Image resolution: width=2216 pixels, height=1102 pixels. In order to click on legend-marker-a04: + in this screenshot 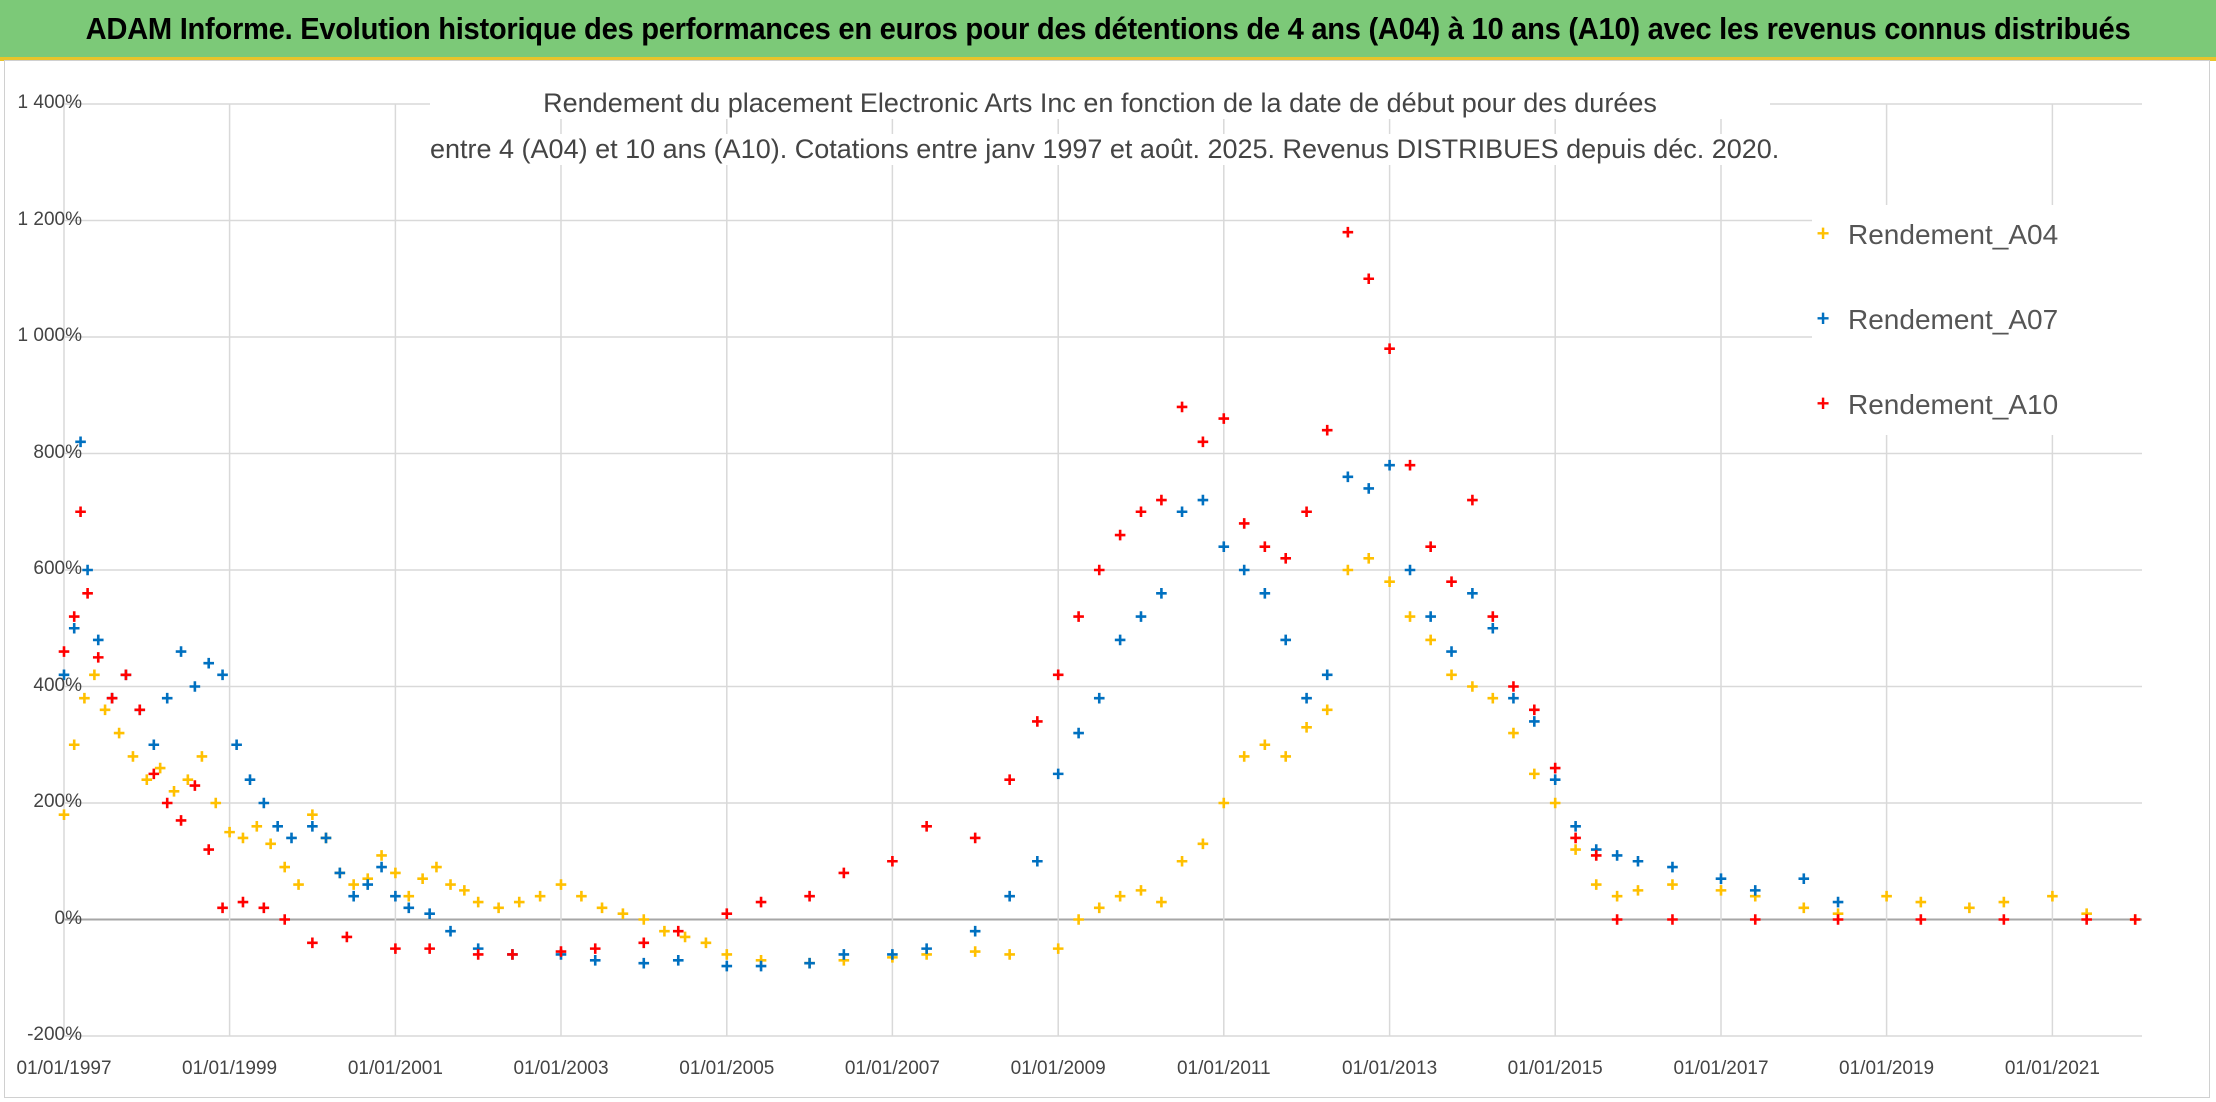, I will do `click(1823, 233)`.